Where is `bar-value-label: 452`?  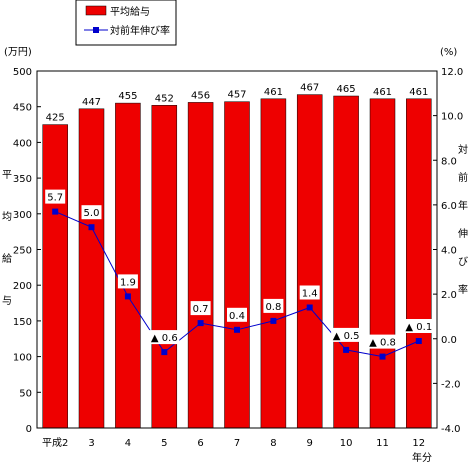
bar-value-label: 452 is located at coordinates (164, 98).